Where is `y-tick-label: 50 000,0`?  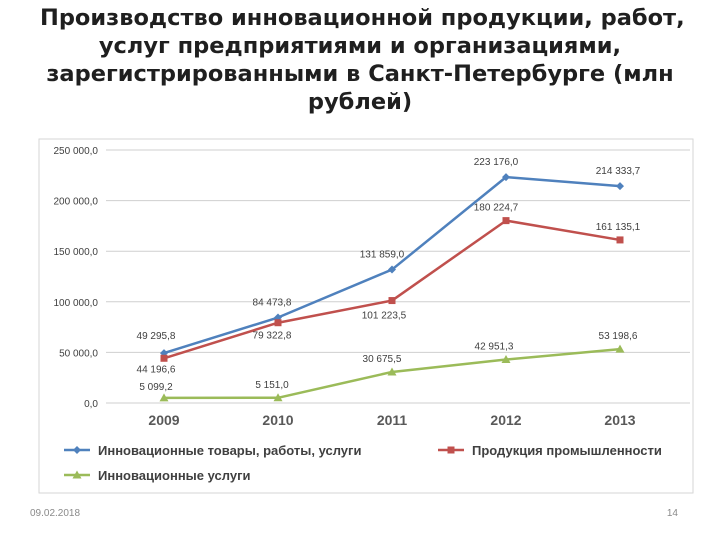
y-tick-label: 50 000,0 is located at coordinates (78, 353).